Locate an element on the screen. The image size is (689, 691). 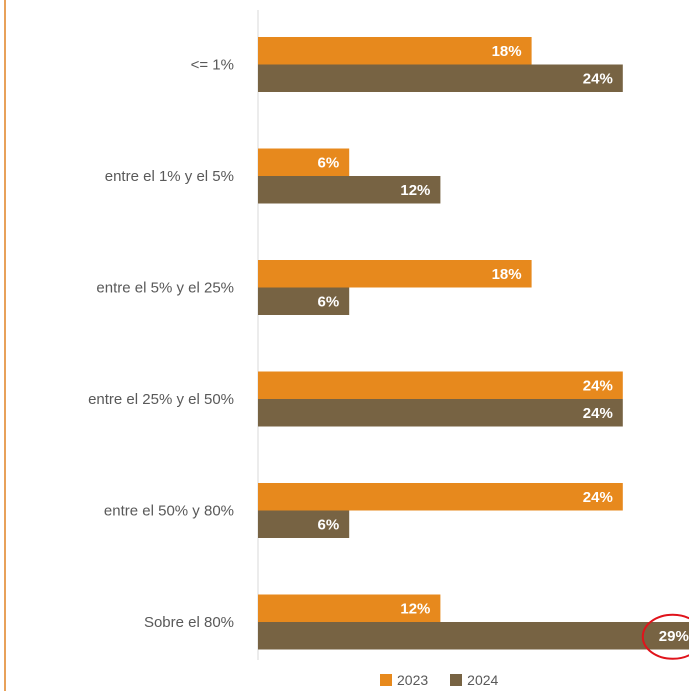
left-accent-rule is located at coordinates (5, 345).